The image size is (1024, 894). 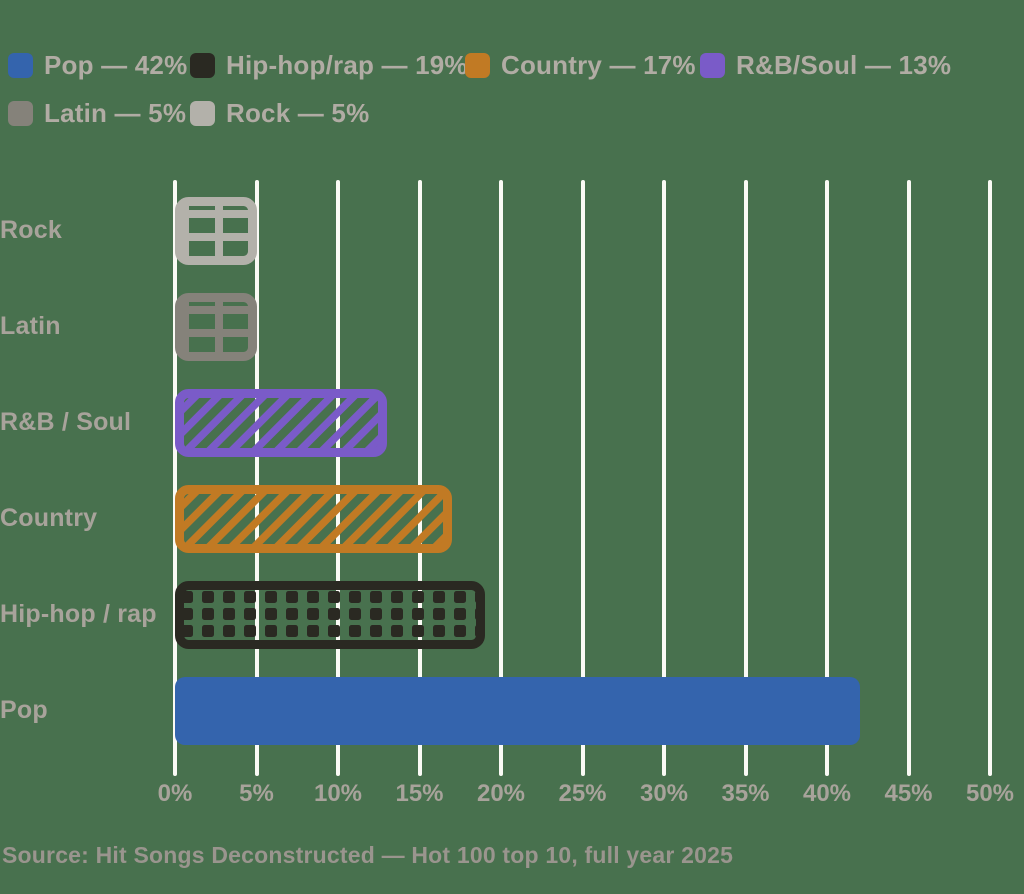 I want to click on x-tick-label: 10%, so click(x=338, y=793).